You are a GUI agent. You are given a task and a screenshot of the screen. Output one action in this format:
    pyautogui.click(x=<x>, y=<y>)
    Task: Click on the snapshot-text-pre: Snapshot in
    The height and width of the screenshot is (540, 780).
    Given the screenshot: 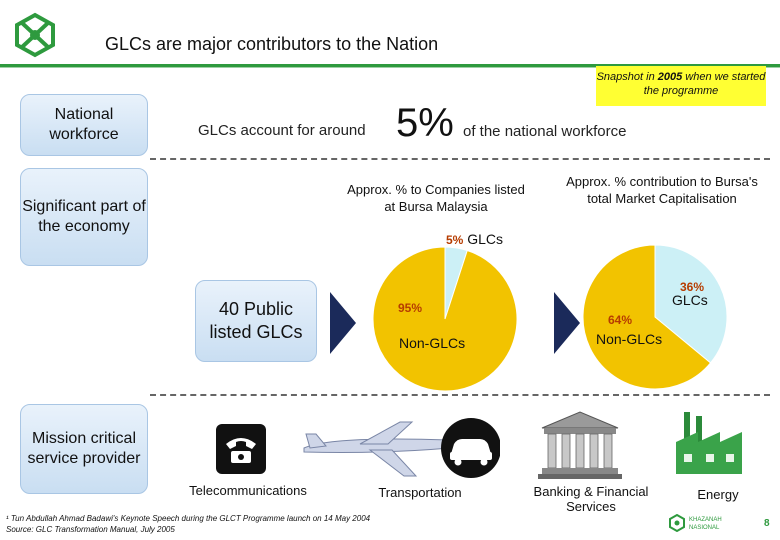 What is the action you would take?
    pyautogui.click(x=627, y=77)
    